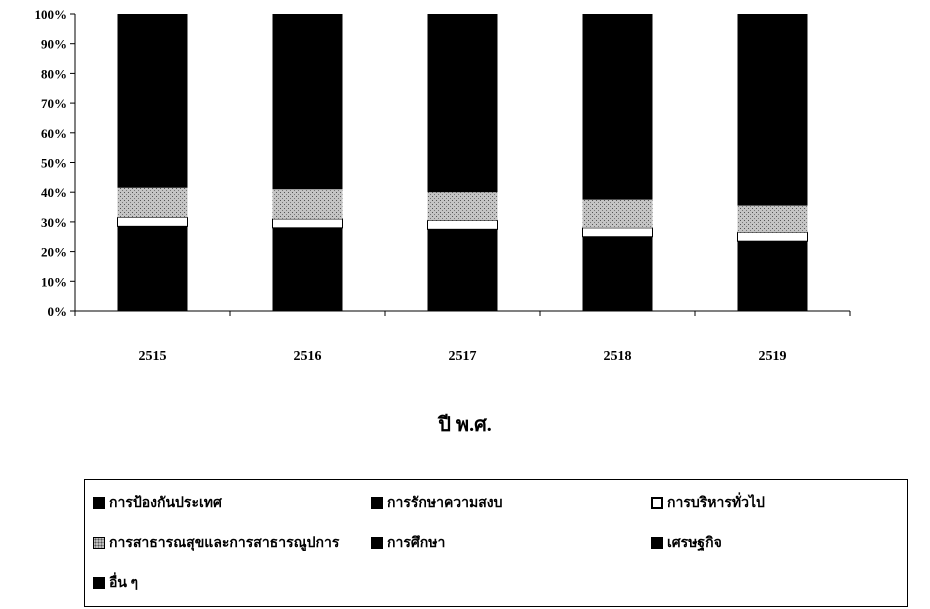 The image size is (930, 609). I want to click on y-tick-label: 40%, so click(54, 192).